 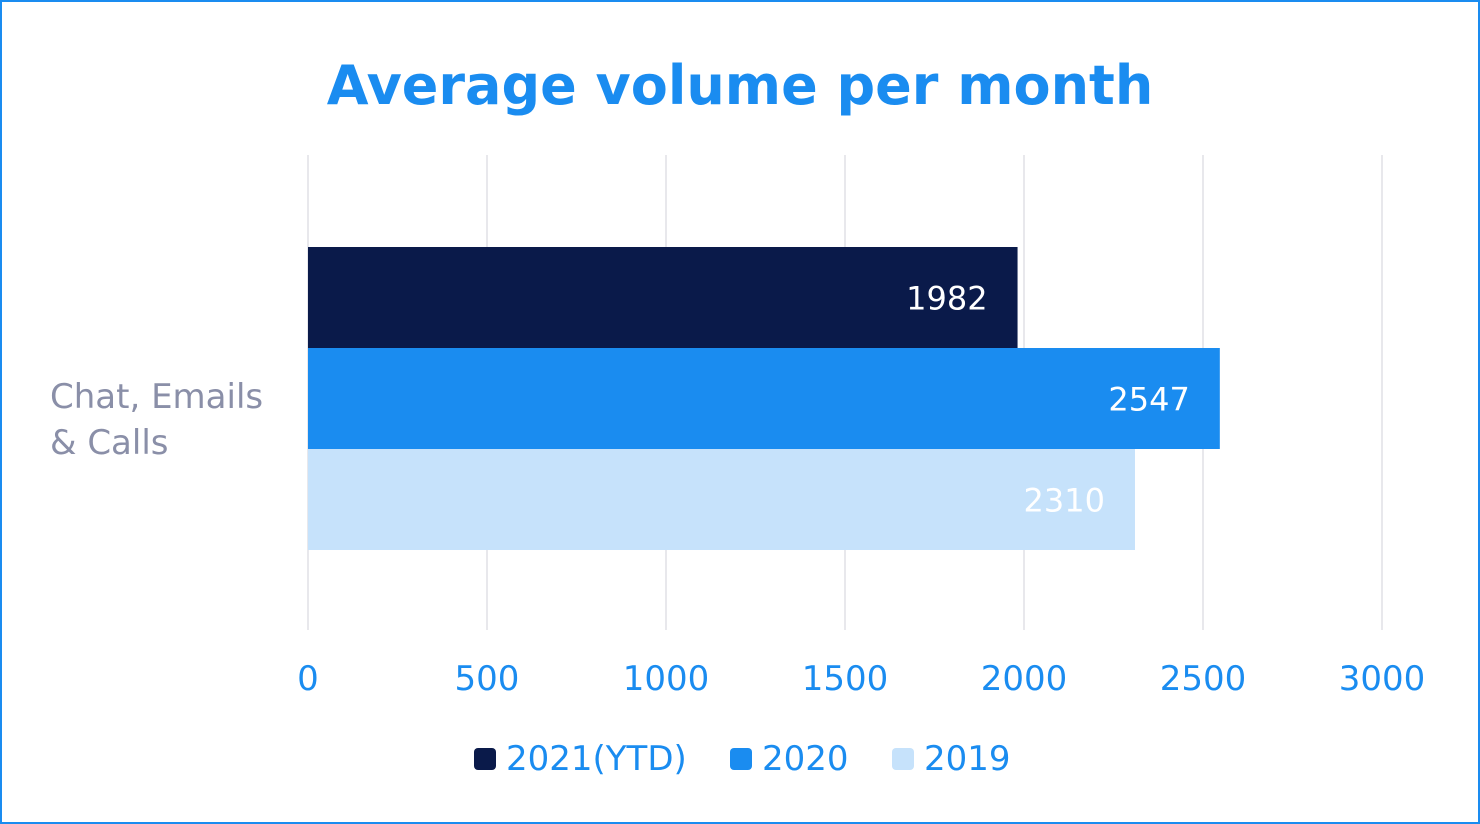 I want to click on bar-2021-ytd-, so click(x=663, y=297).